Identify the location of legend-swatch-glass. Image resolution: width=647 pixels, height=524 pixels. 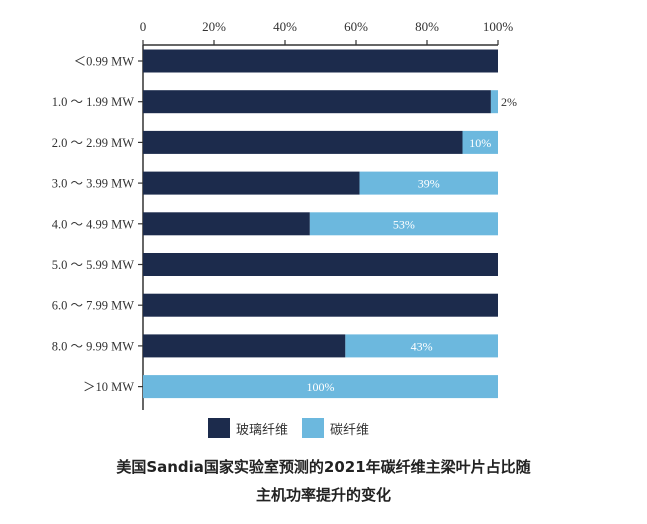
(219, 428).